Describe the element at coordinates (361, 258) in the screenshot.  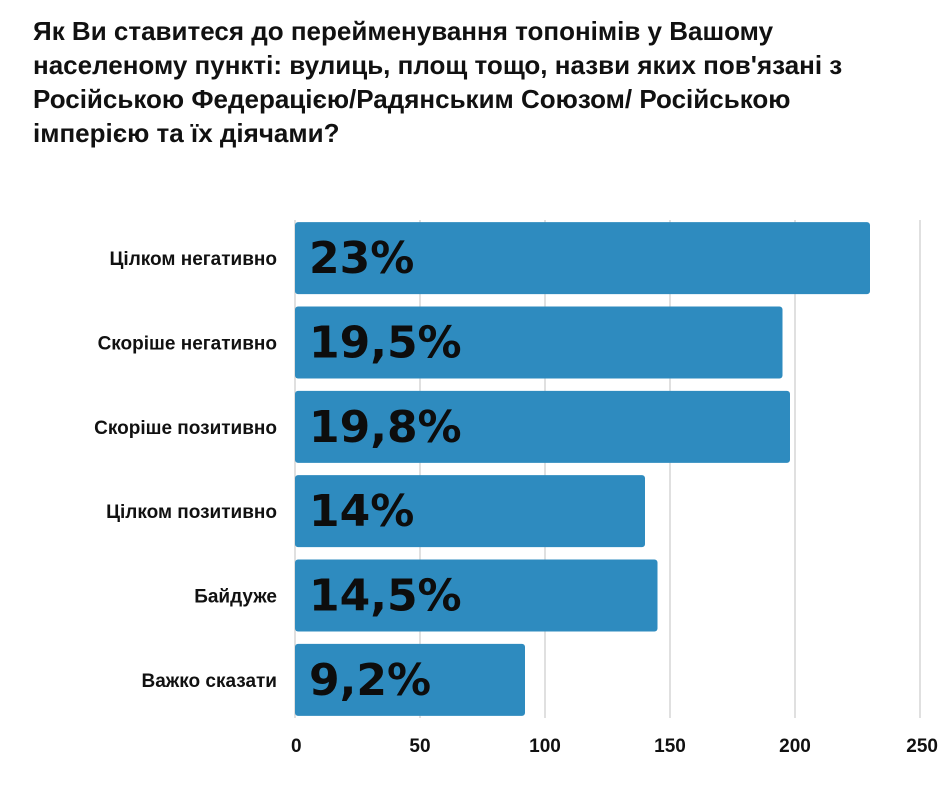
I see `data-label: 23%` at that location.